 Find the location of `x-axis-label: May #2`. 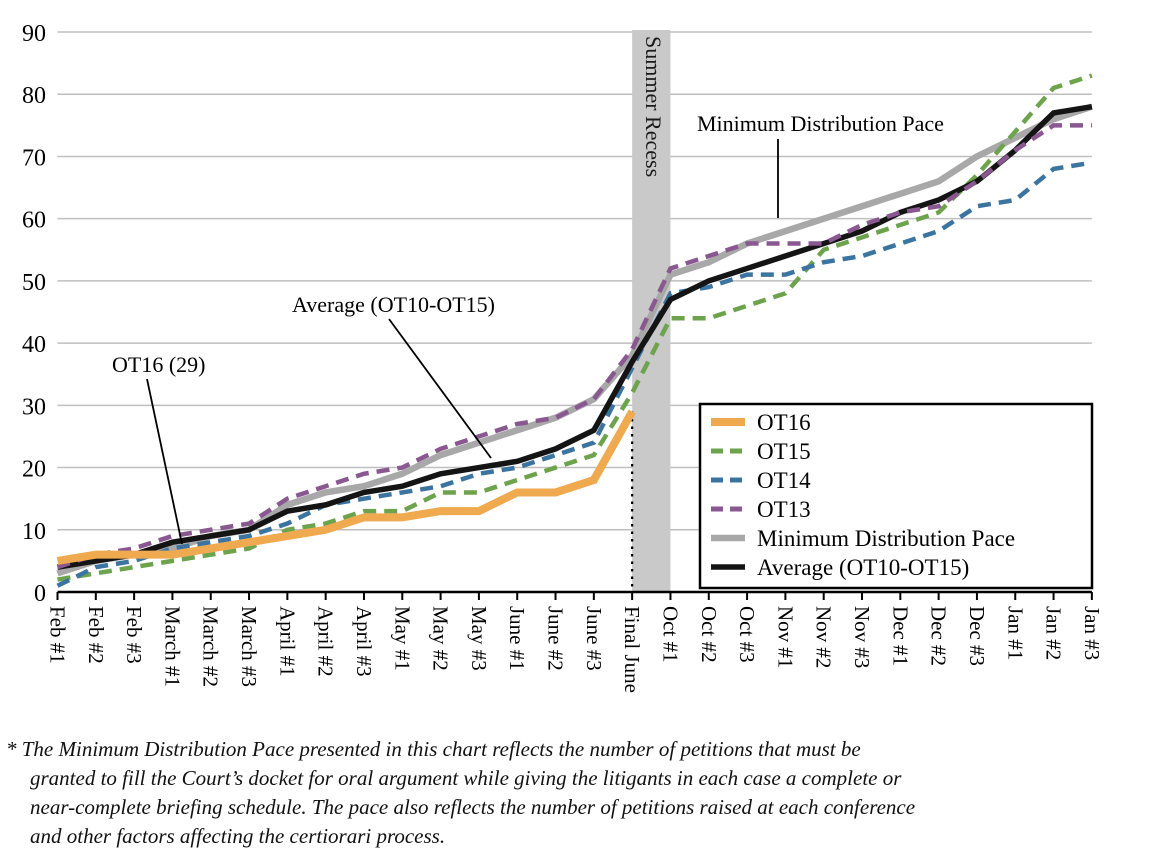

x-axis-label: May #2 is located at coordinates (441, 638).